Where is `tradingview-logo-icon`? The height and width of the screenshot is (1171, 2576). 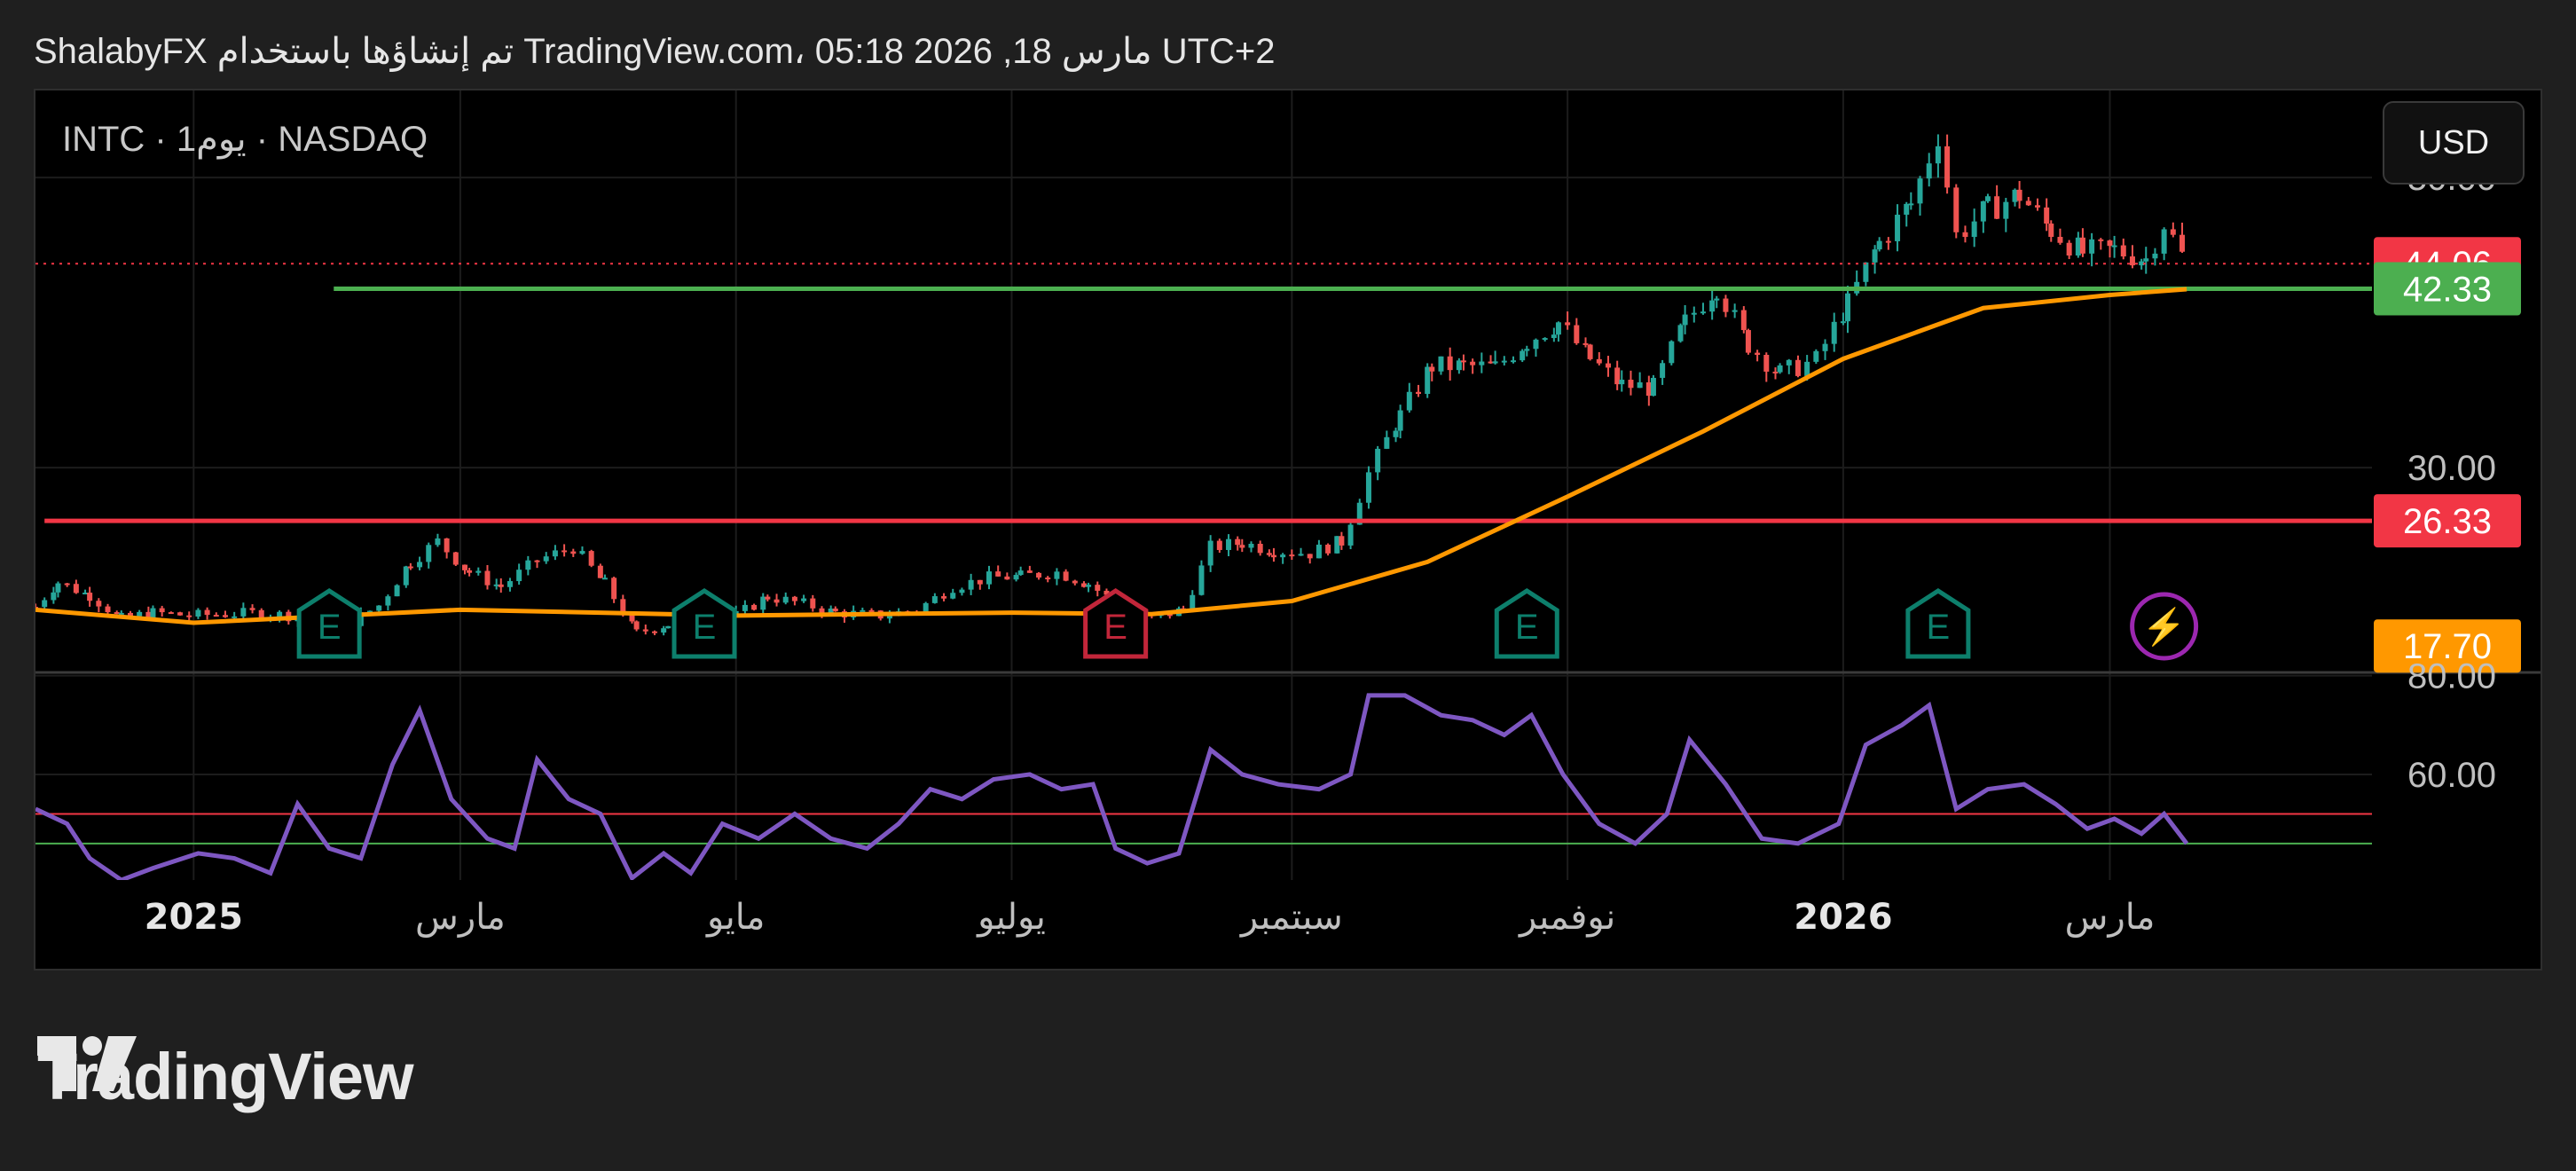
tradingview-logo-icon is located at coordinates (87, 1063).